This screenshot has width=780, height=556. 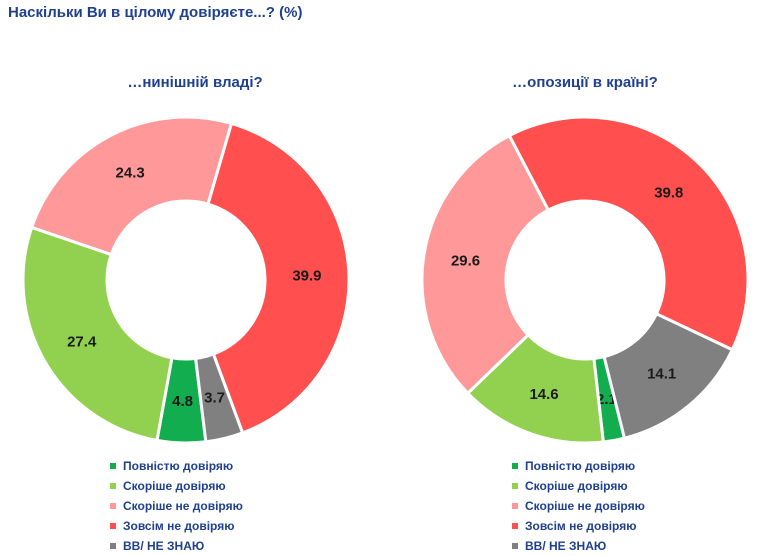 I want to click on chart-title: …опозиції в країні?, so click(x=585, y=82).